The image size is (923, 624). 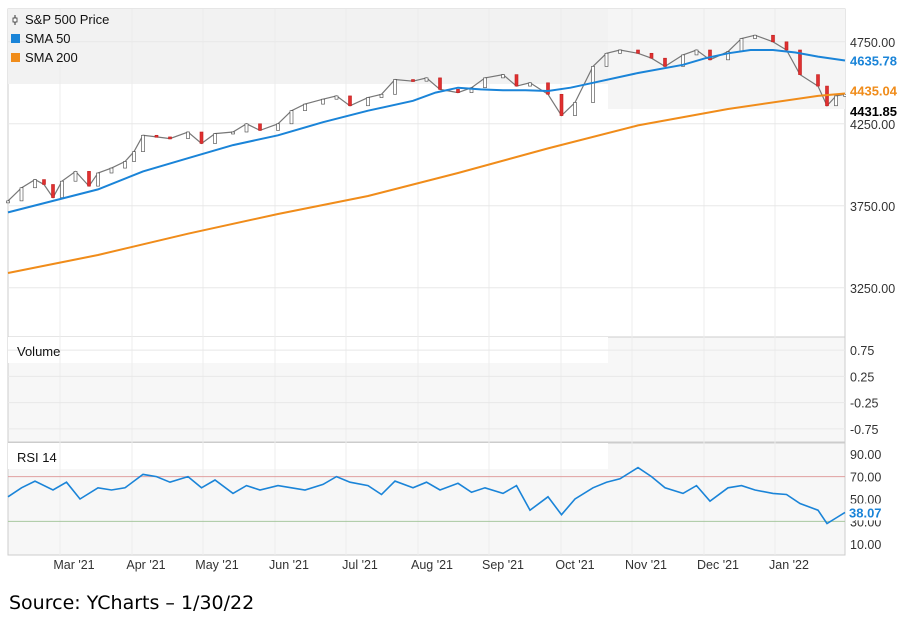 I want to click on rsi-y-tick-label: 10.00, so click(x=865, y=545).